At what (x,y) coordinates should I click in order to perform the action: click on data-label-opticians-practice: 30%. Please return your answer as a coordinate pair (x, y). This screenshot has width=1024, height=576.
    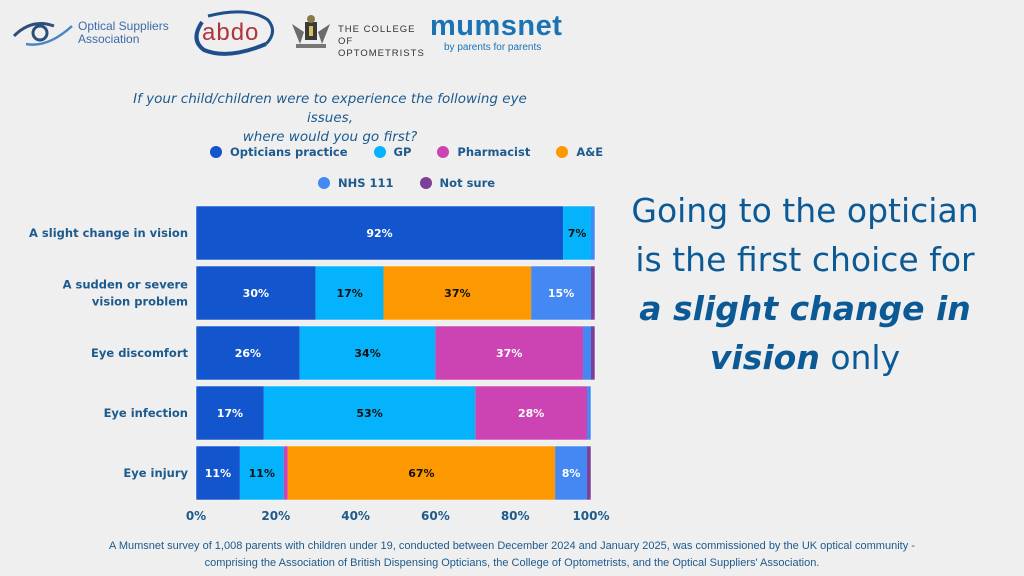
    Looking at the image, I should click on (256, 293).